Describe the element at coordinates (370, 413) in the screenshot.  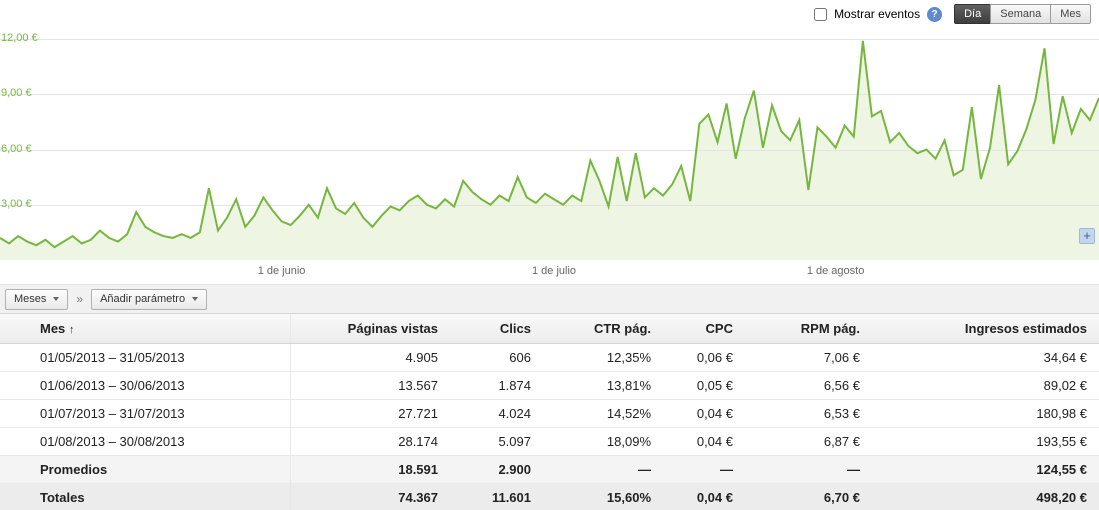
I see `pageviews-cell: 27.721` at that location.